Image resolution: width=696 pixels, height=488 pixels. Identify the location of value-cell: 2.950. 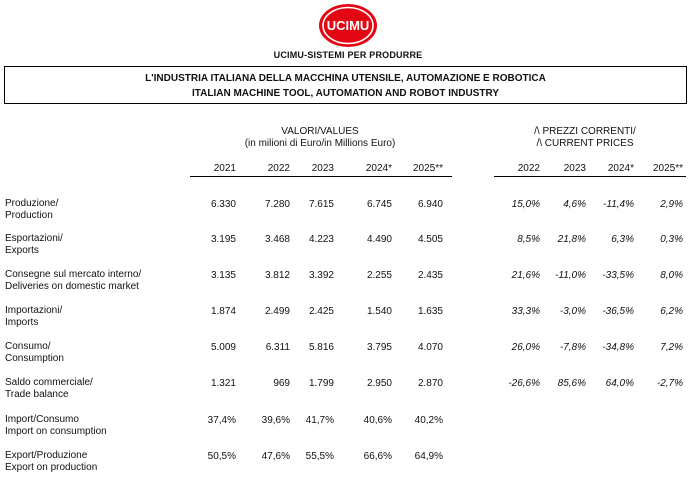
(379, 383).